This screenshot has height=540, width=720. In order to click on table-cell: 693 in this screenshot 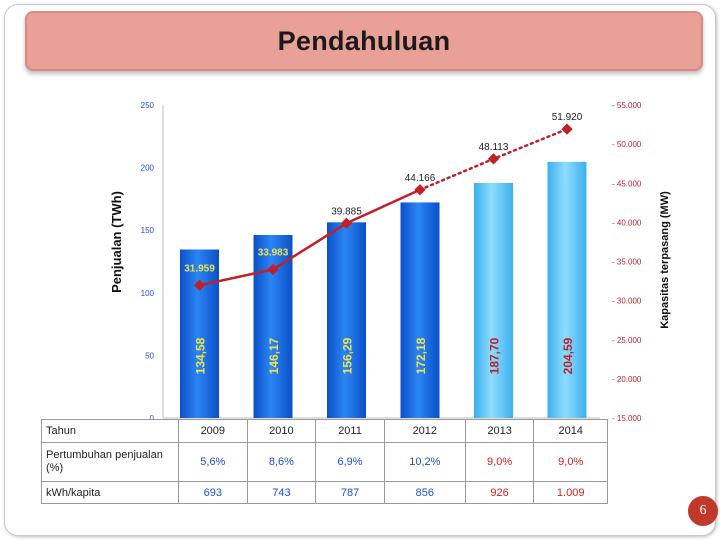, I will do `click(213, 492)`.